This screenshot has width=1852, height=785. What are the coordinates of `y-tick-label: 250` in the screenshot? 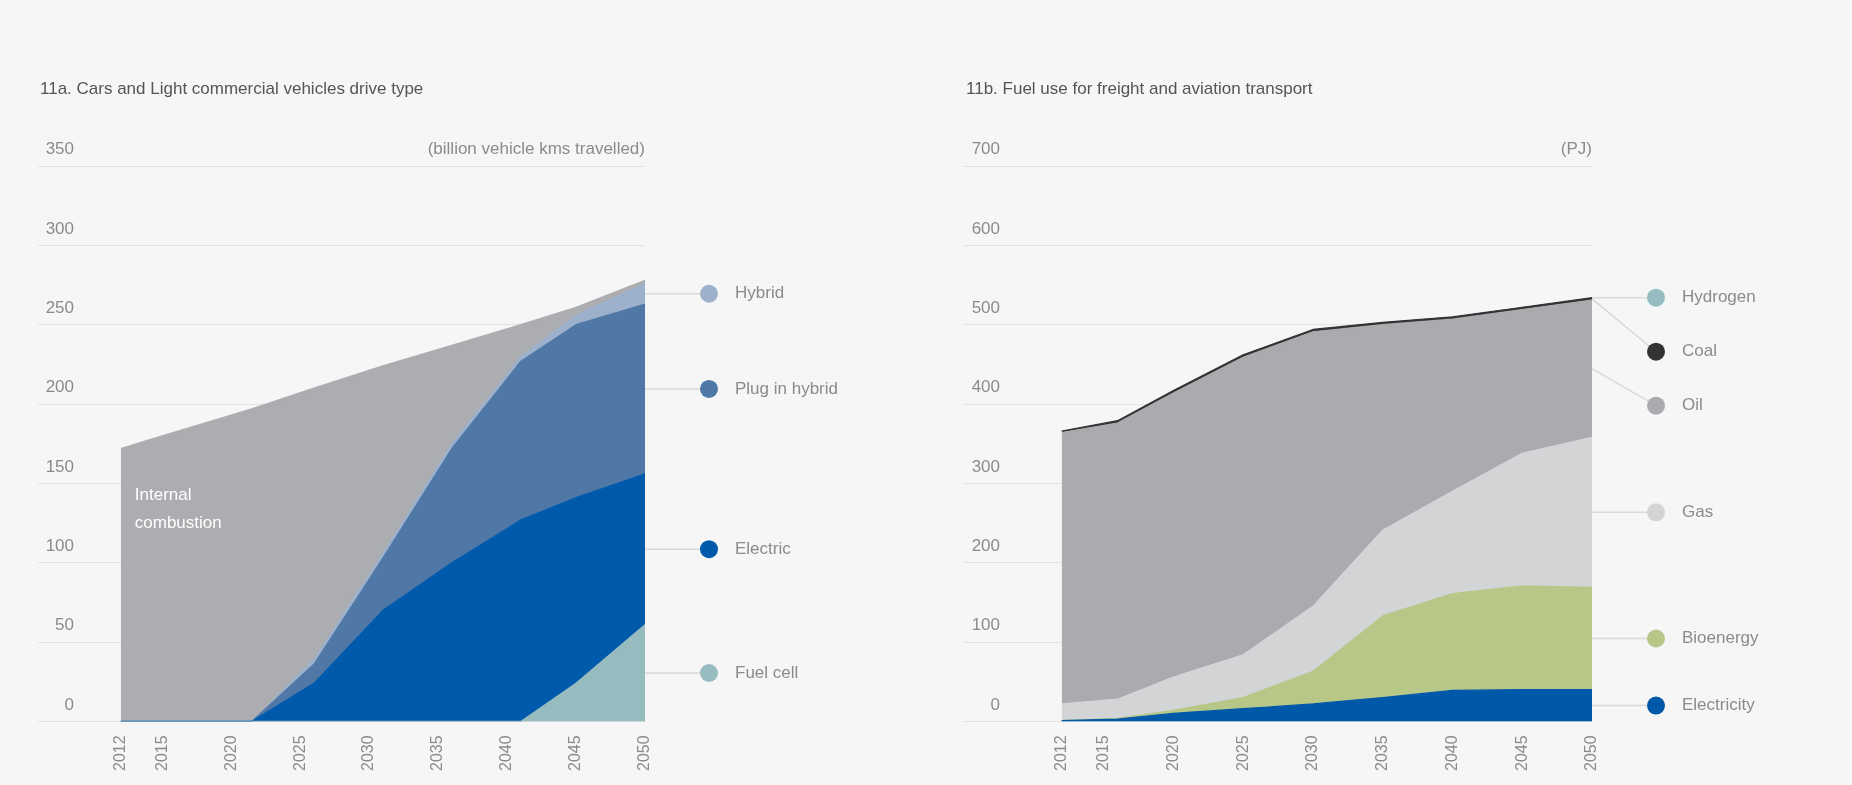 It's located at (59, 307).